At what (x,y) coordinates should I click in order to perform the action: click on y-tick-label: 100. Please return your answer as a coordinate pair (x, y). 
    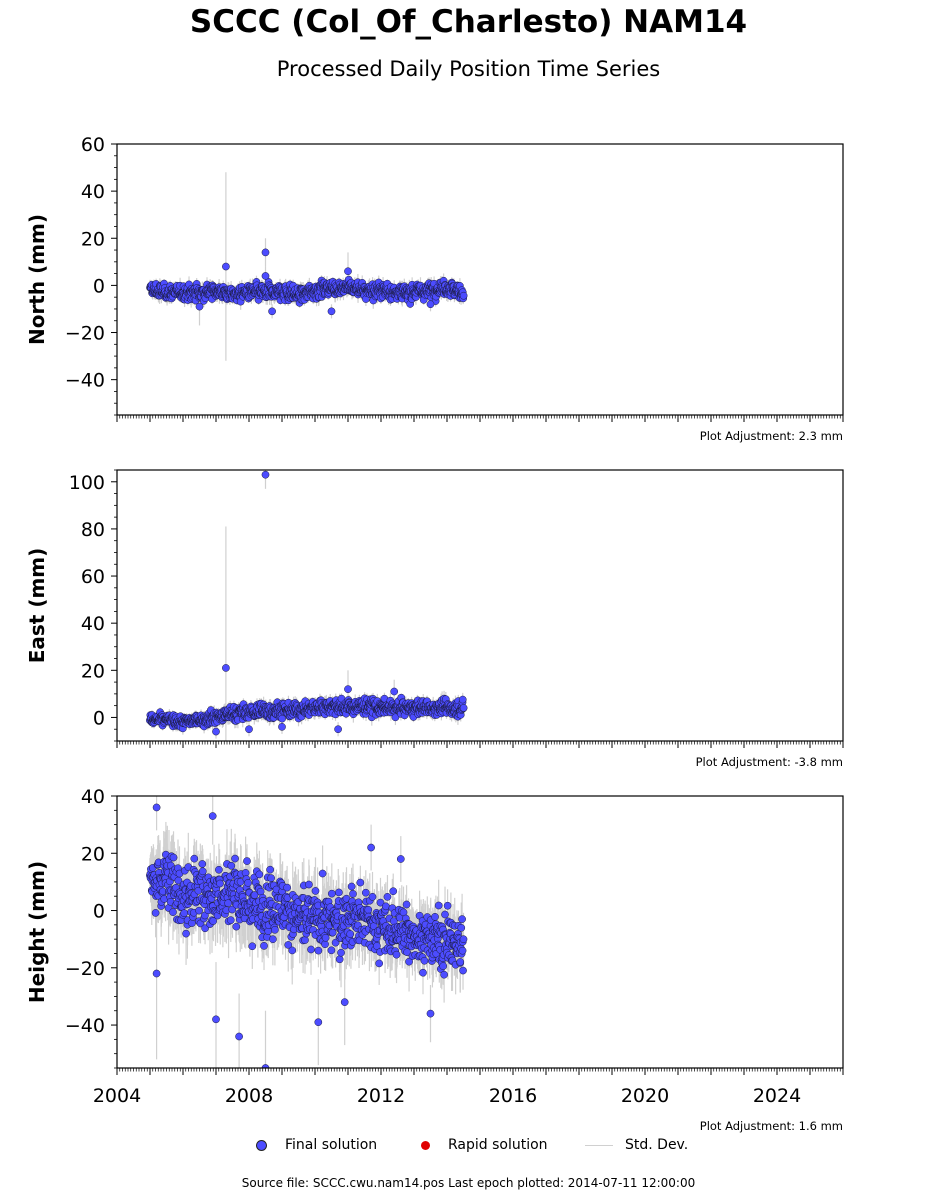
    Looking at the image, I should click on (87, 483).